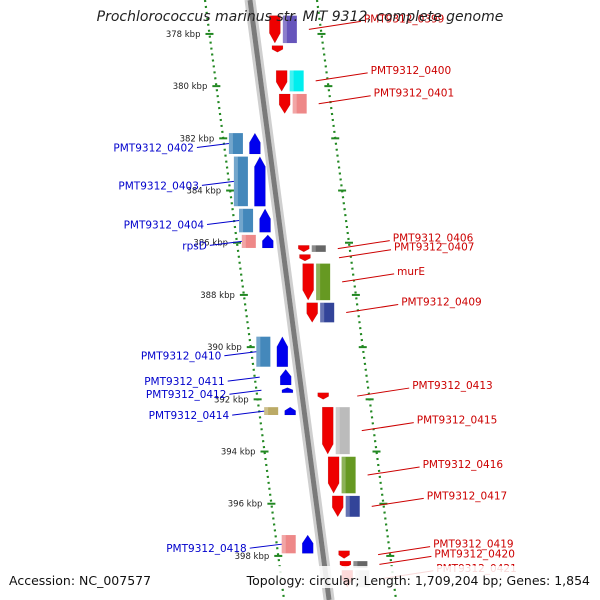  Describe the element at coordinates (238, 453) in the screenshot. I see `scale-tick-label: 394 kbp` at that location.